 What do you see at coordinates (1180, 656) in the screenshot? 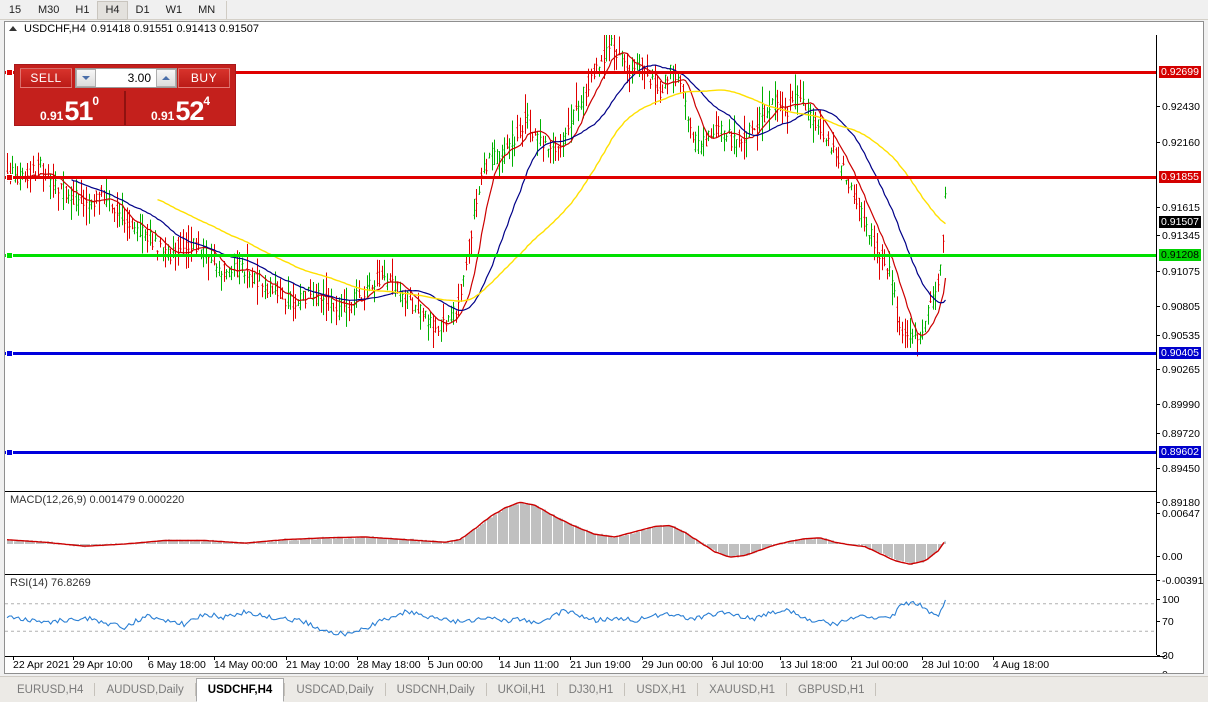
I see `price-scale-tick: 30` at bounding box center [1180, 656].